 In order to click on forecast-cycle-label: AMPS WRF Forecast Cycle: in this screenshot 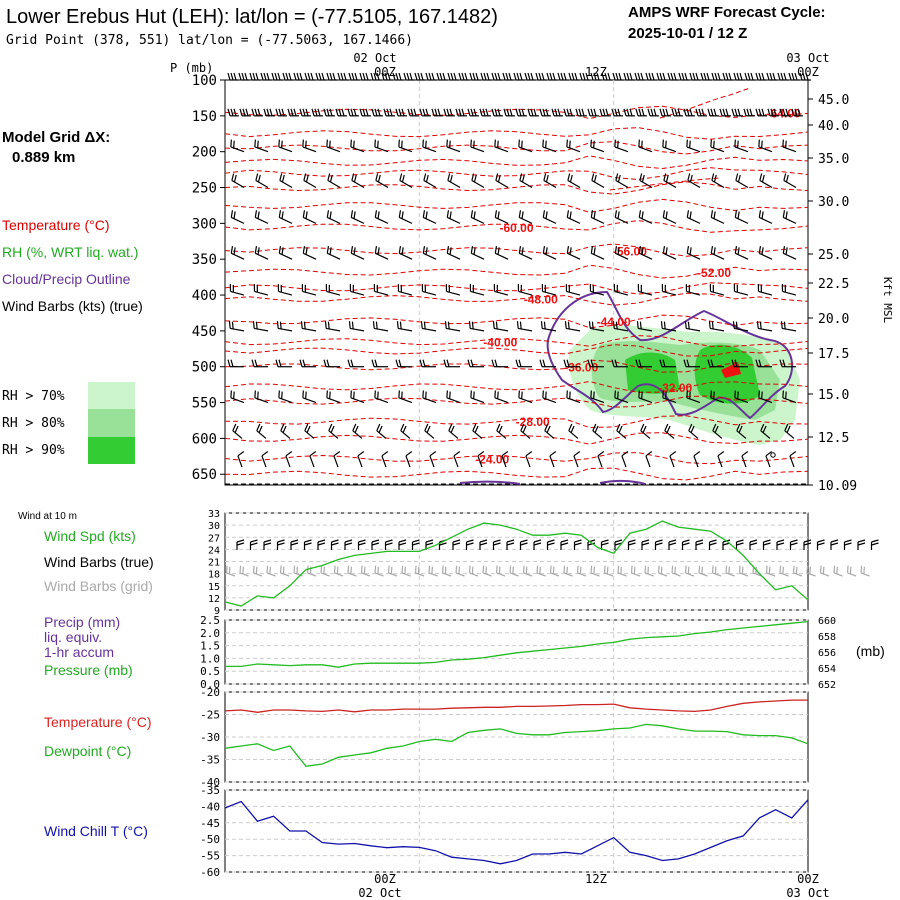, I will do `click(727, 12)`.